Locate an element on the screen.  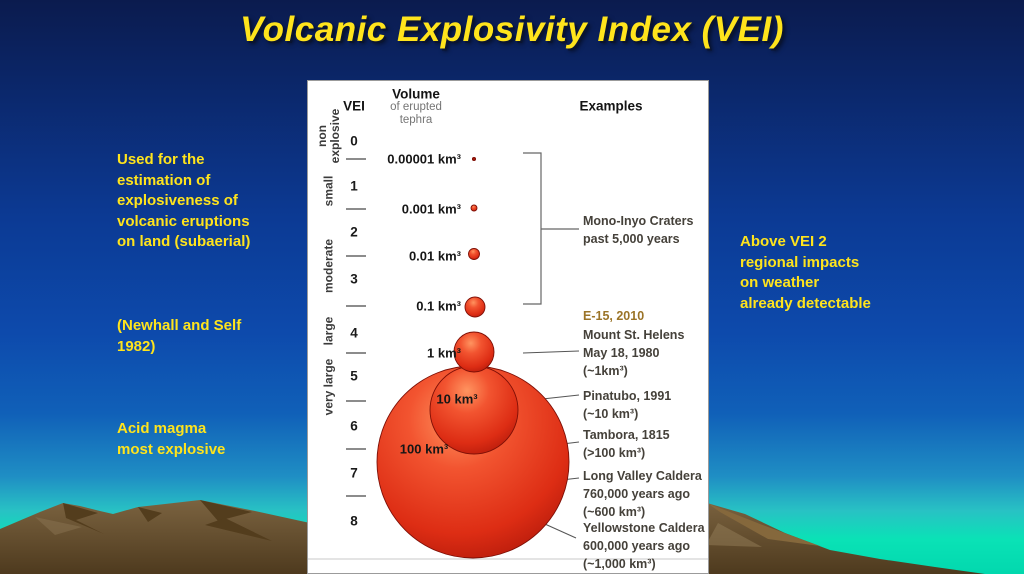
category-label-non-explosive: non explosive is located at coordinates (328, 136).